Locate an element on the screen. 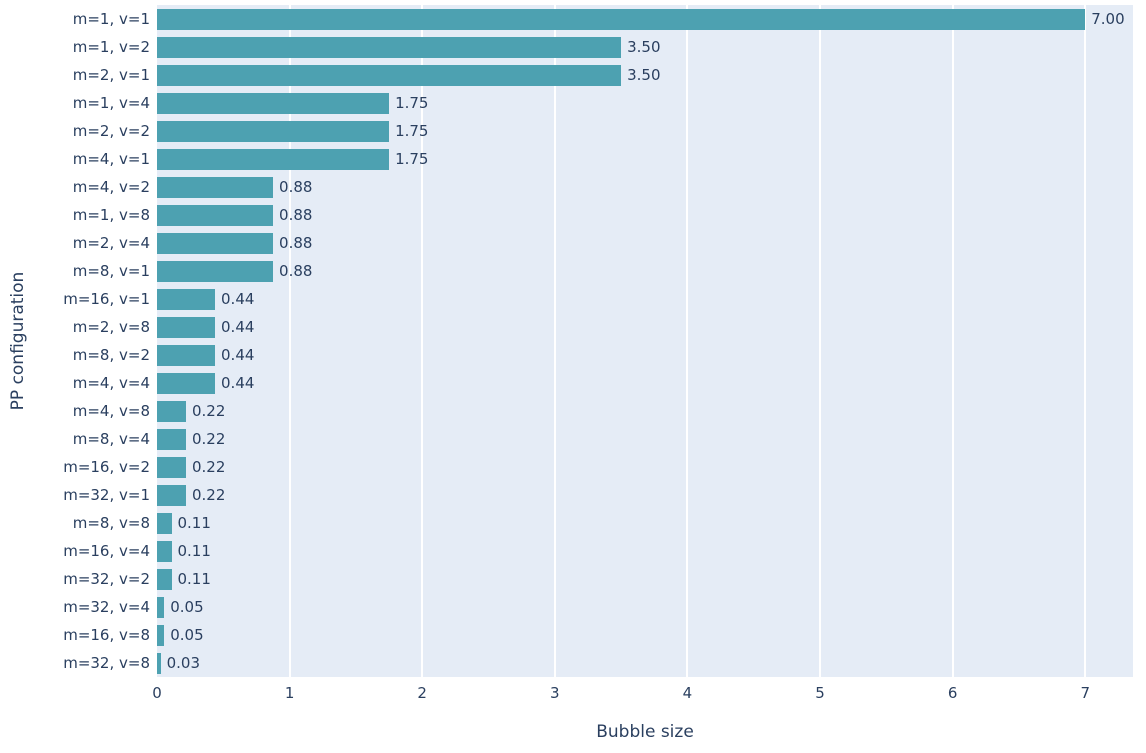  x-tick-label: 0 is located at coordinates (157, 693).